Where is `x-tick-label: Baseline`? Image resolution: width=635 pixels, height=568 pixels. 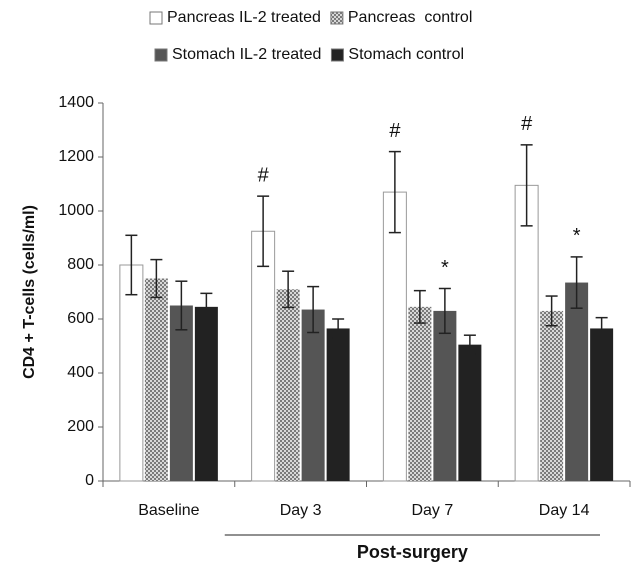 x-tick-label: Baseline is located at coordinates (168, 510).